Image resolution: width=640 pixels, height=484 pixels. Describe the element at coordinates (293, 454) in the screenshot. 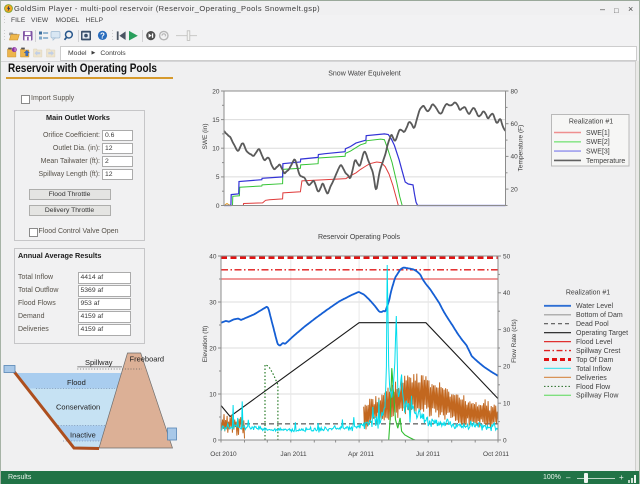

I see `svg-text: Jan 2011` at that location.